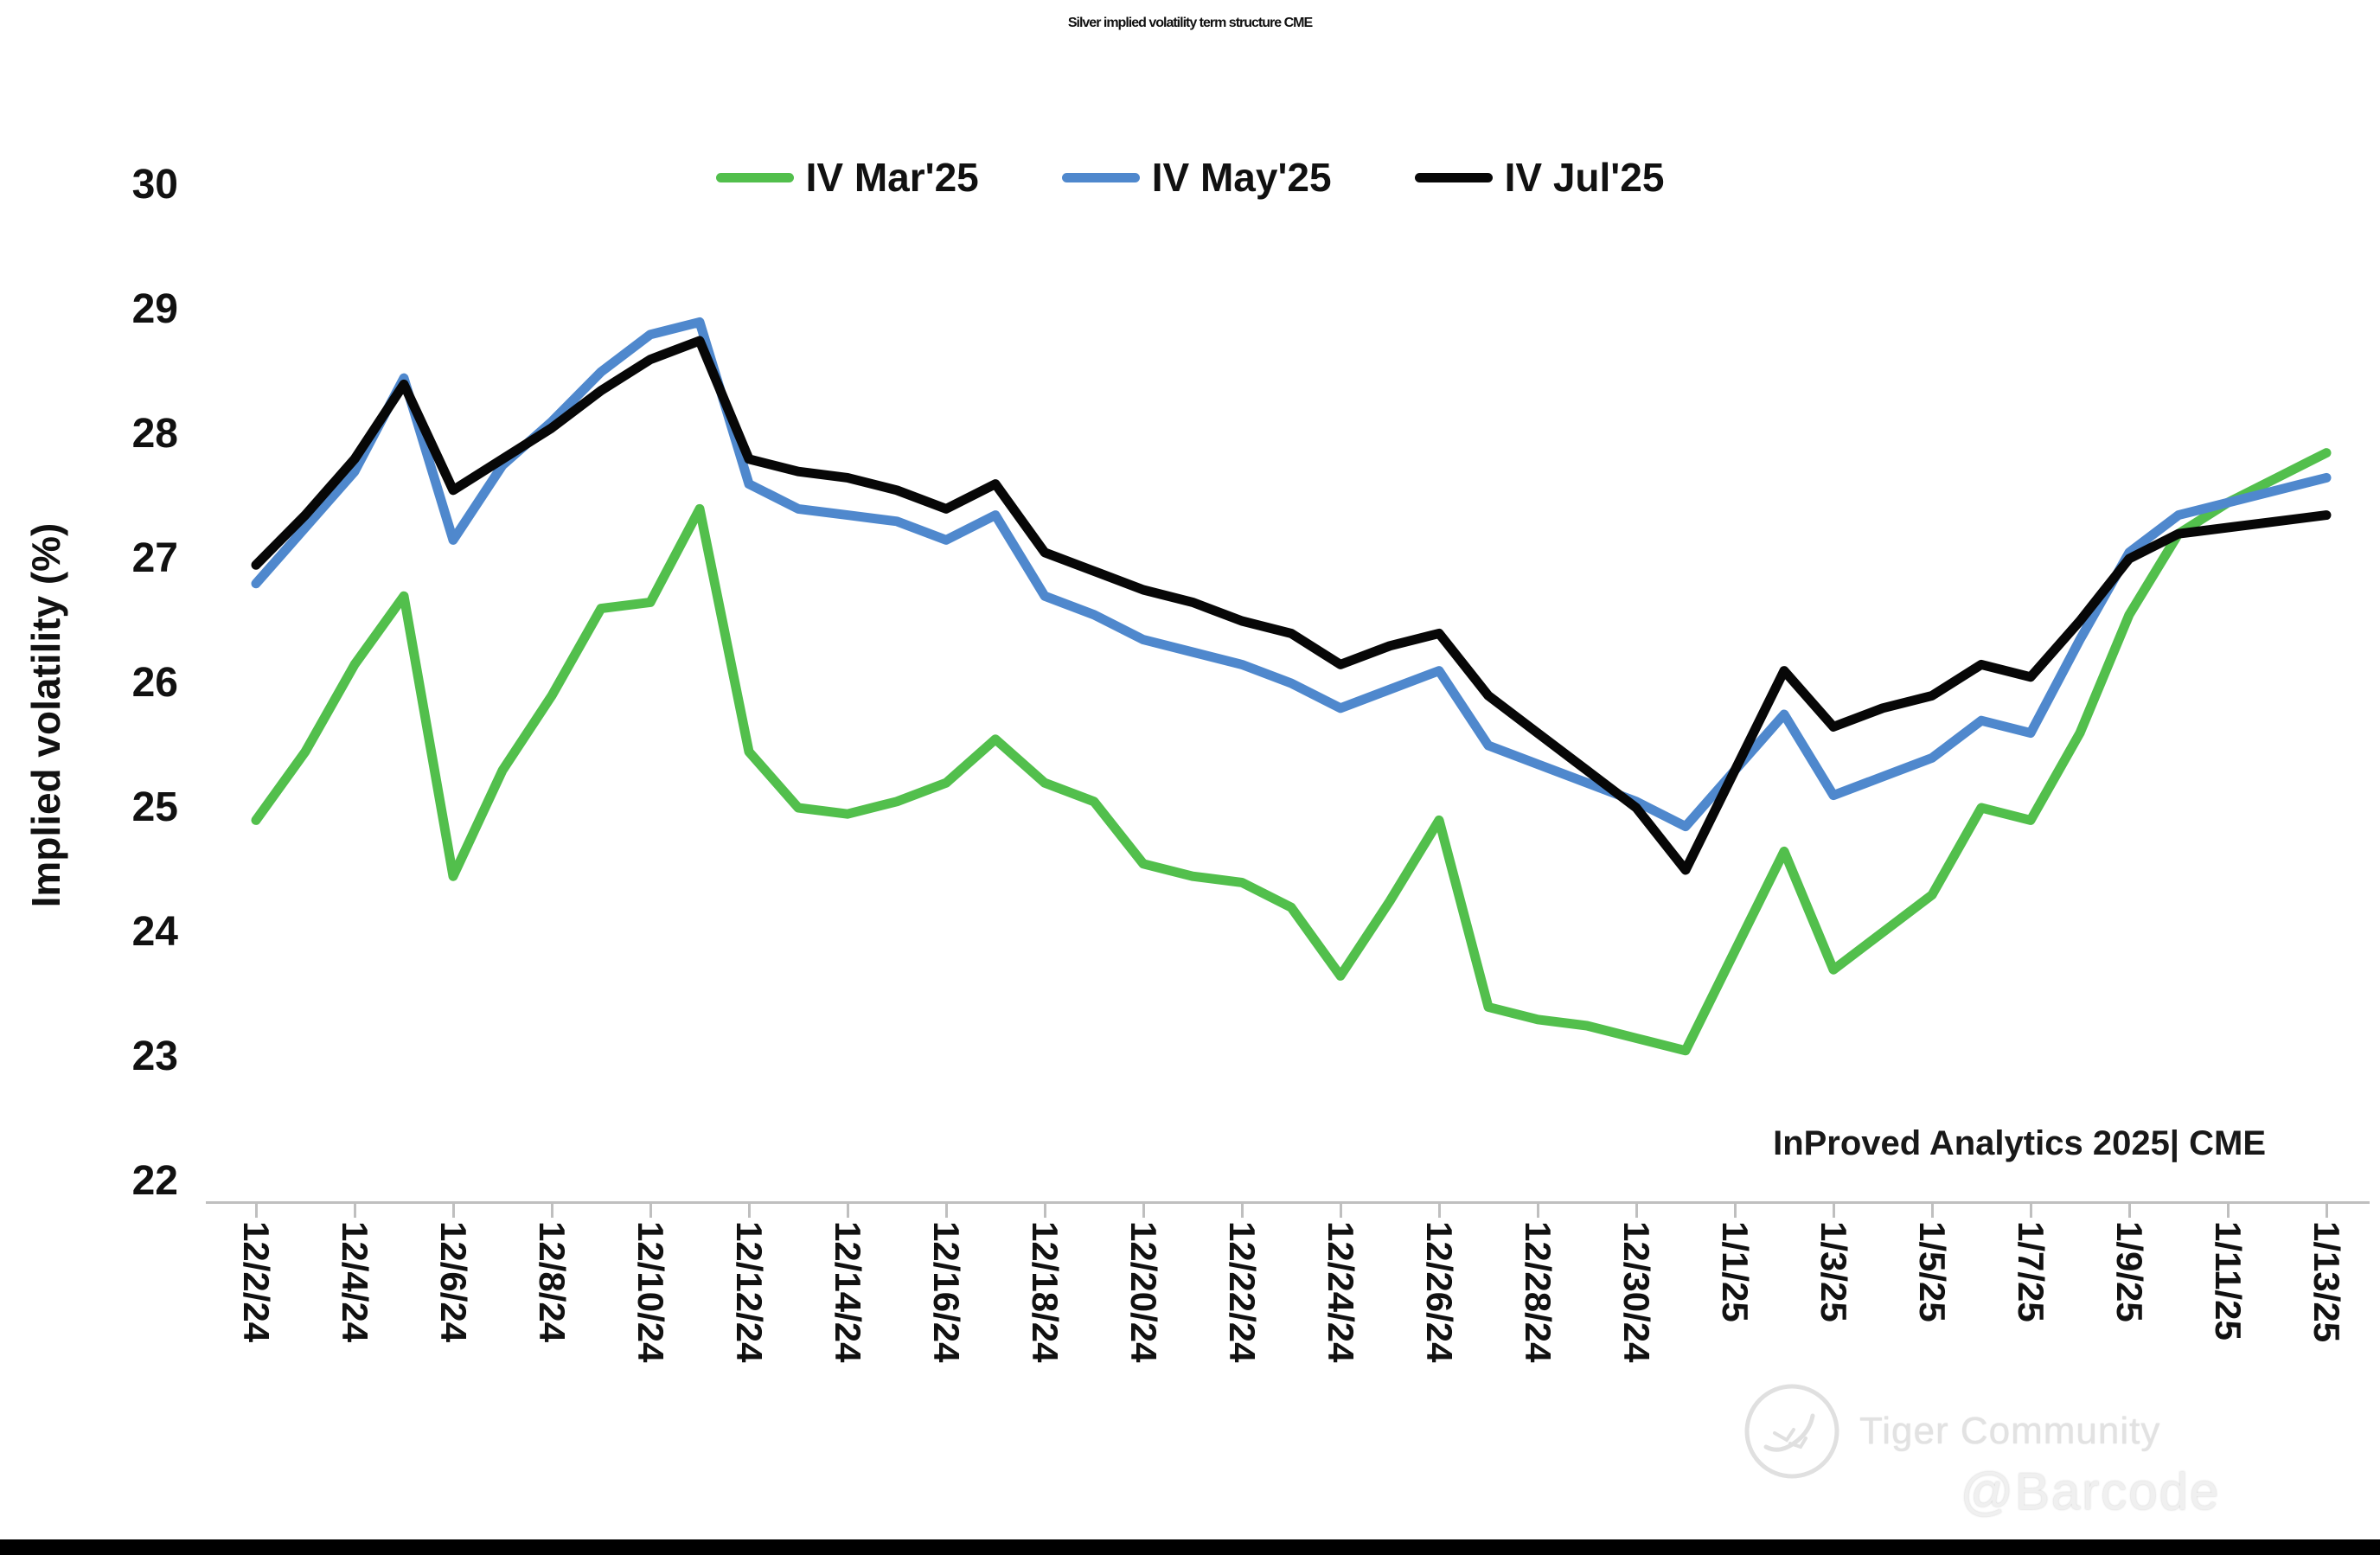 The height and width of the screenshot is (1555, 2380). Describe the element at coordinates (1190, 1547) in the screenshot. I see `bottom-bar` at that location.